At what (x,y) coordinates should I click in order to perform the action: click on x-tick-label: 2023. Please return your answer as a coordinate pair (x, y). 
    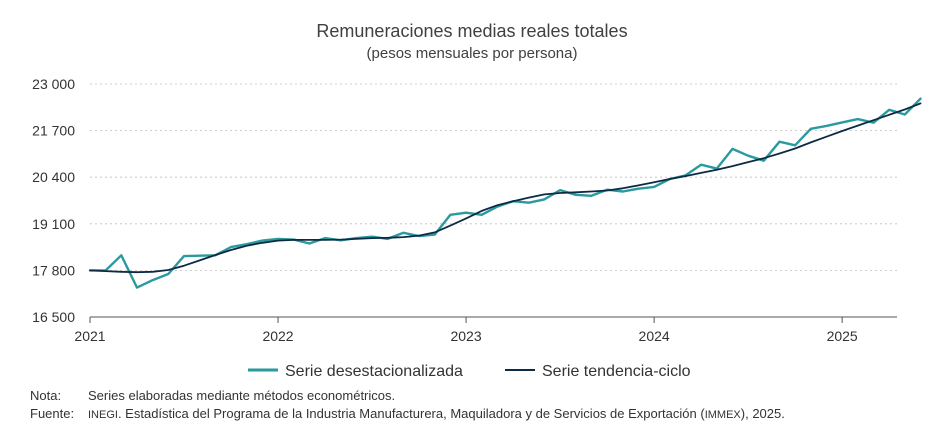
    Looking at the image, I should click on (465, 336).